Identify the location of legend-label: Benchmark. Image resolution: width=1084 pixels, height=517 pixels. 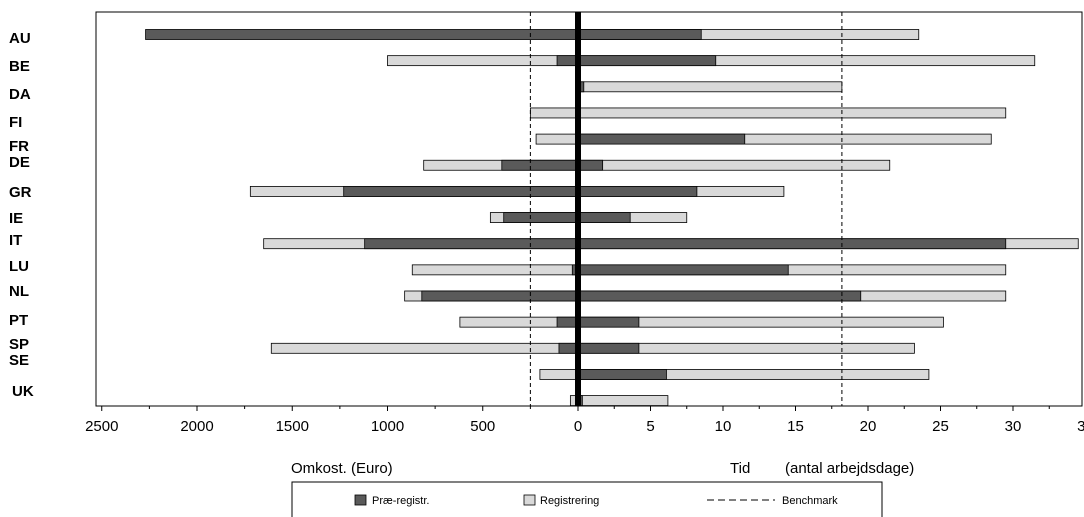
(810, 501).